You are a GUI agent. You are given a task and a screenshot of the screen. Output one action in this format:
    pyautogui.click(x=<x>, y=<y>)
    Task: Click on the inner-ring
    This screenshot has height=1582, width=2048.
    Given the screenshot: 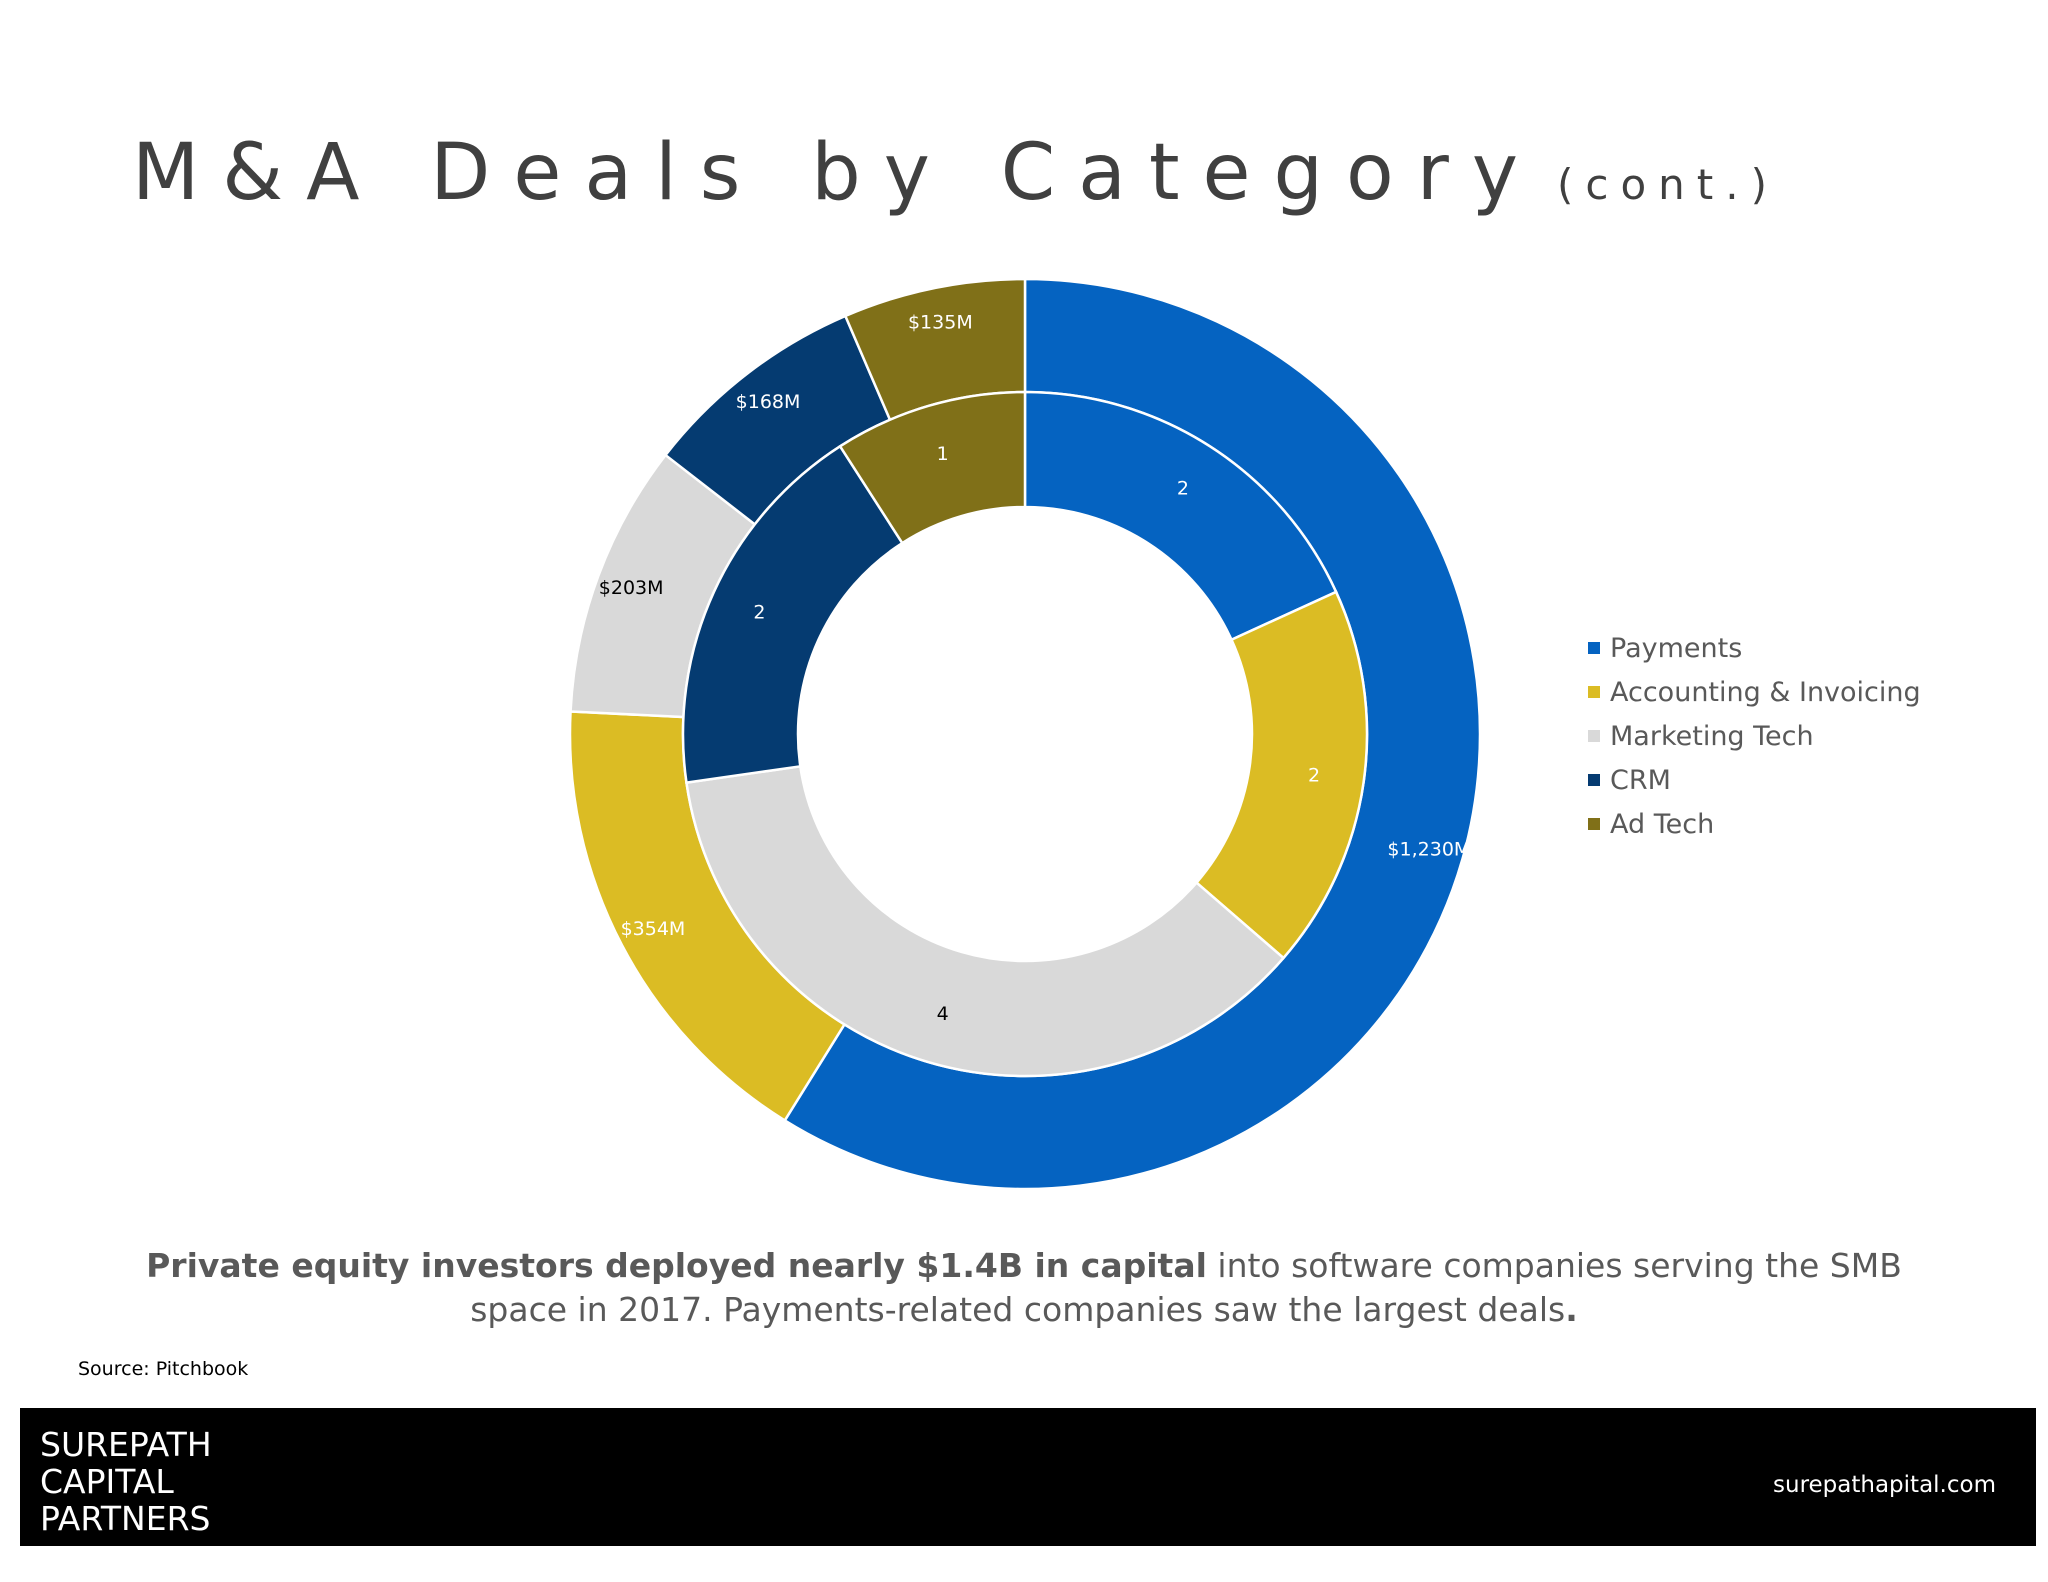 What is the action you would take?
    pyautogui.click(x=1025, y=734)
    